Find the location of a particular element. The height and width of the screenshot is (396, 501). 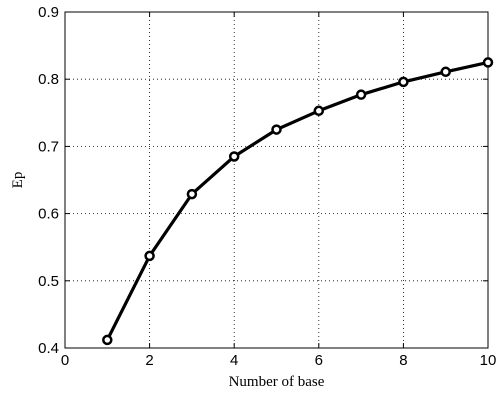

x-tick-label: 8 is located at coordinates (403, 360).